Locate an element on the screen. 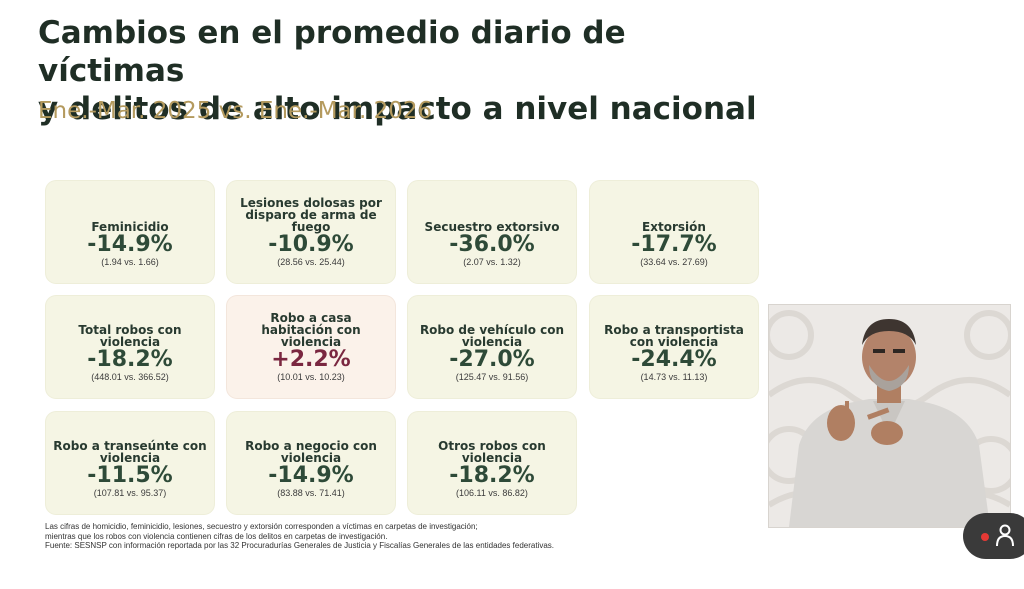 The width and height of the screenshot is (1024, 589). card-label: Otros robos con violencia is located at coordinates (492, 452).